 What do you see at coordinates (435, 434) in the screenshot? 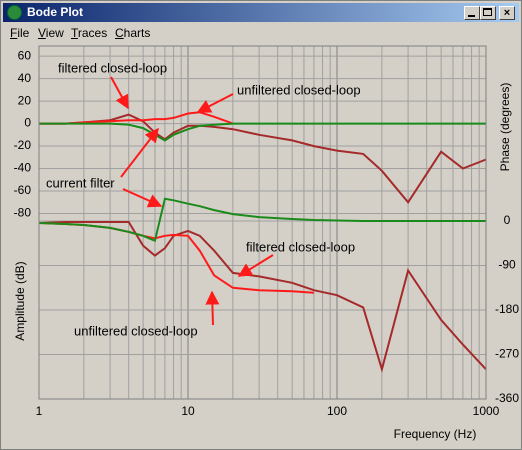
I see `x-axis-label: Frequency (Hz)` at bounding box center [435, 434].